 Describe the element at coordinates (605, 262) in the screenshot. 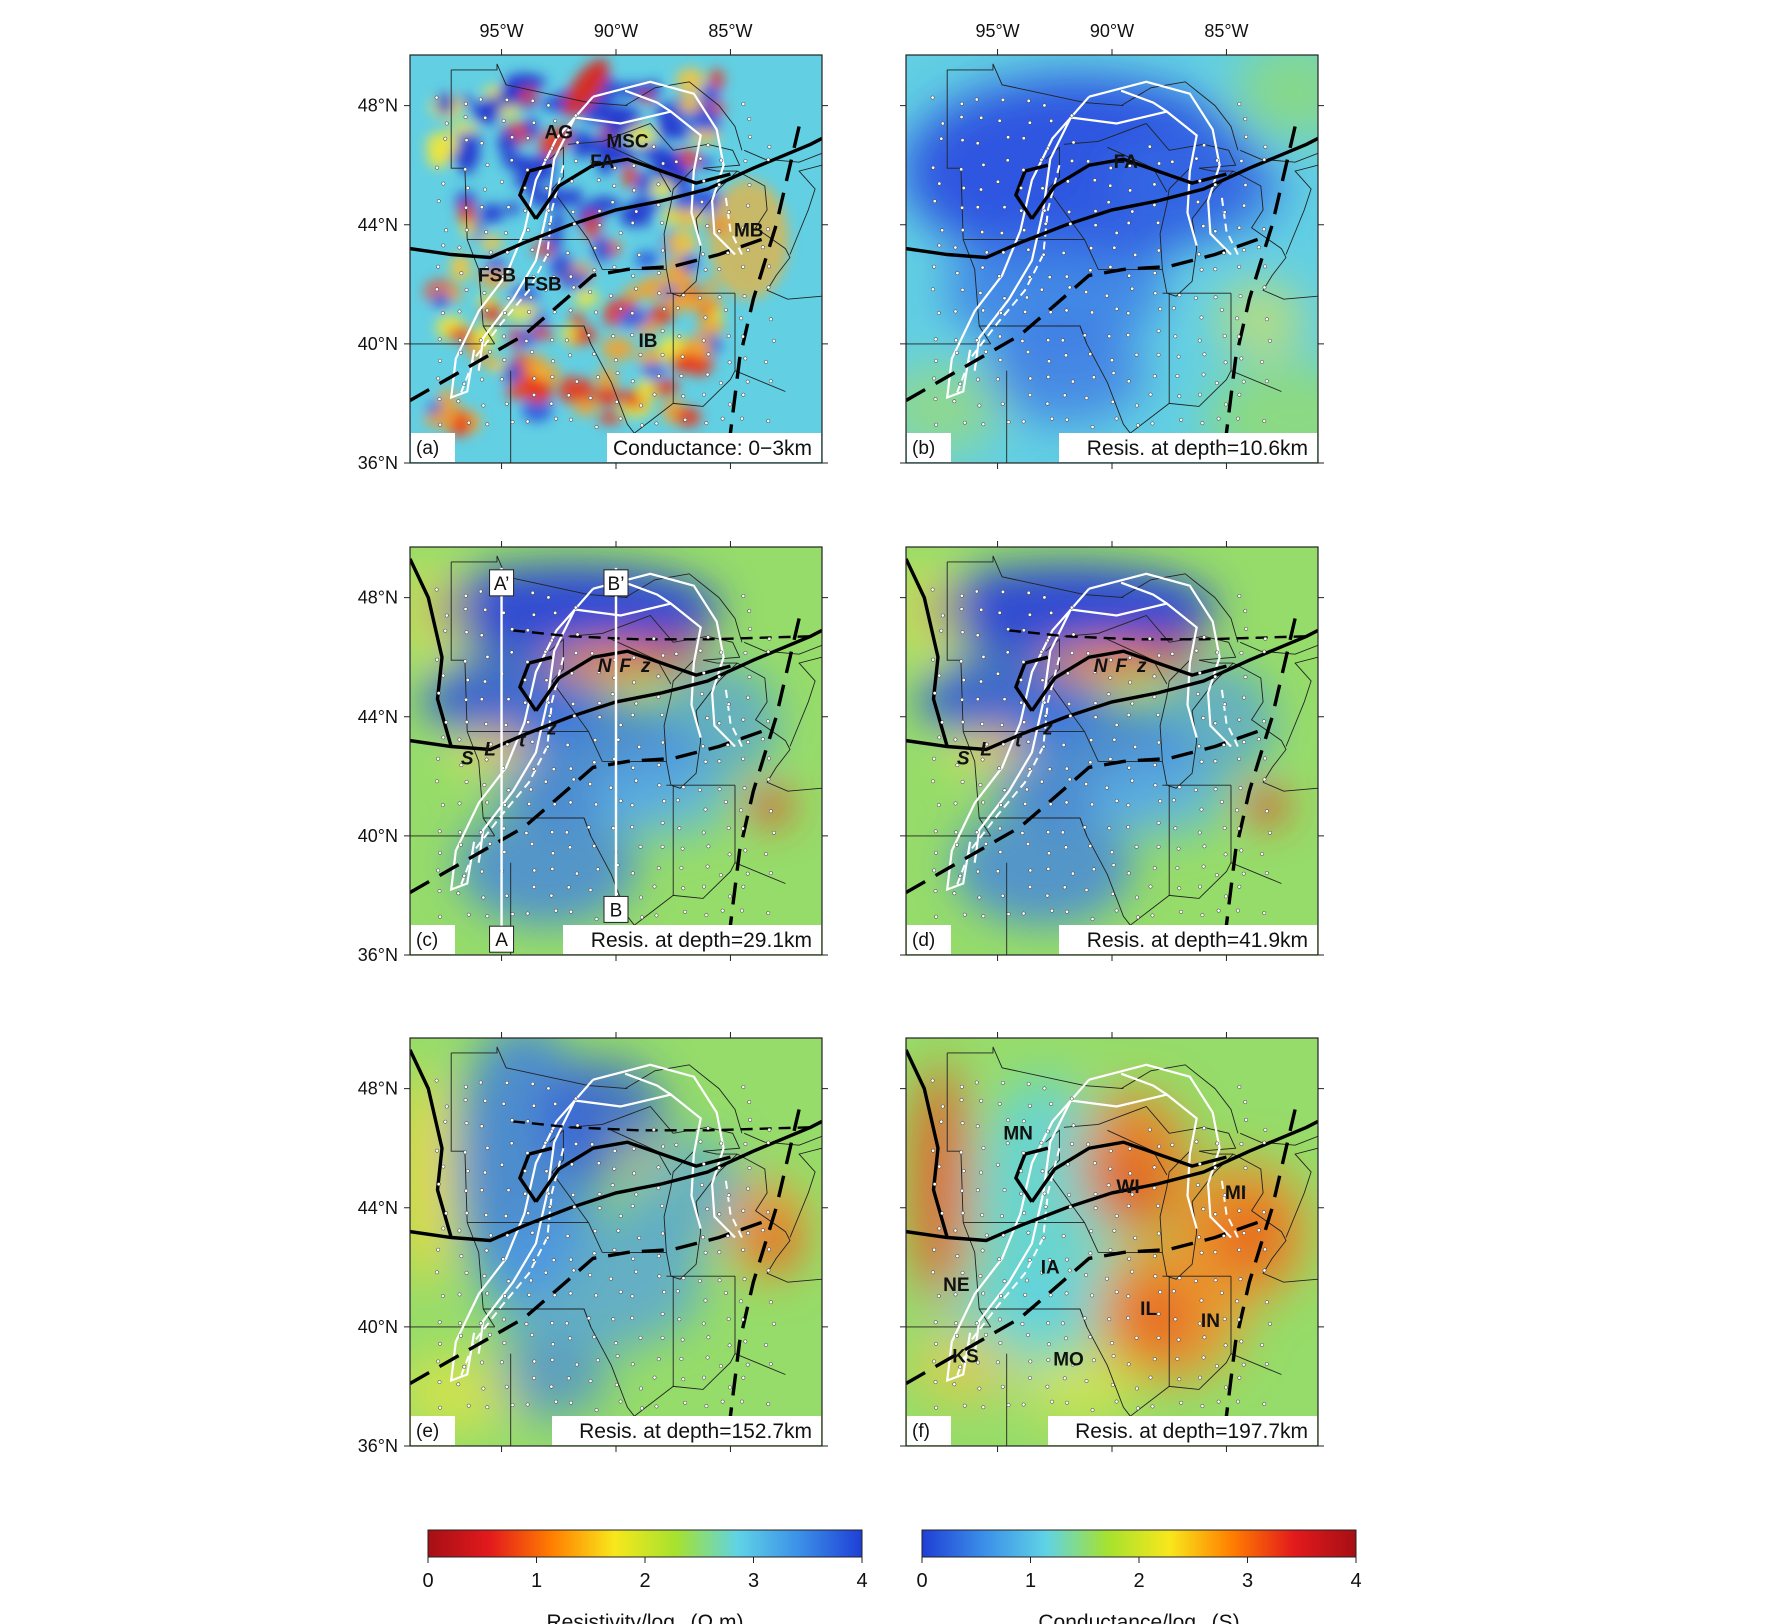

I see `mt-stations` at that location.